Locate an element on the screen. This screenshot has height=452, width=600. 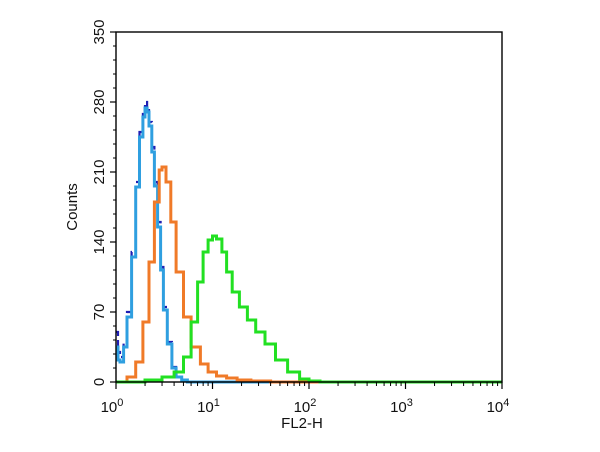
x-tick-label: 10¹ is located at coordinates (208, 406).